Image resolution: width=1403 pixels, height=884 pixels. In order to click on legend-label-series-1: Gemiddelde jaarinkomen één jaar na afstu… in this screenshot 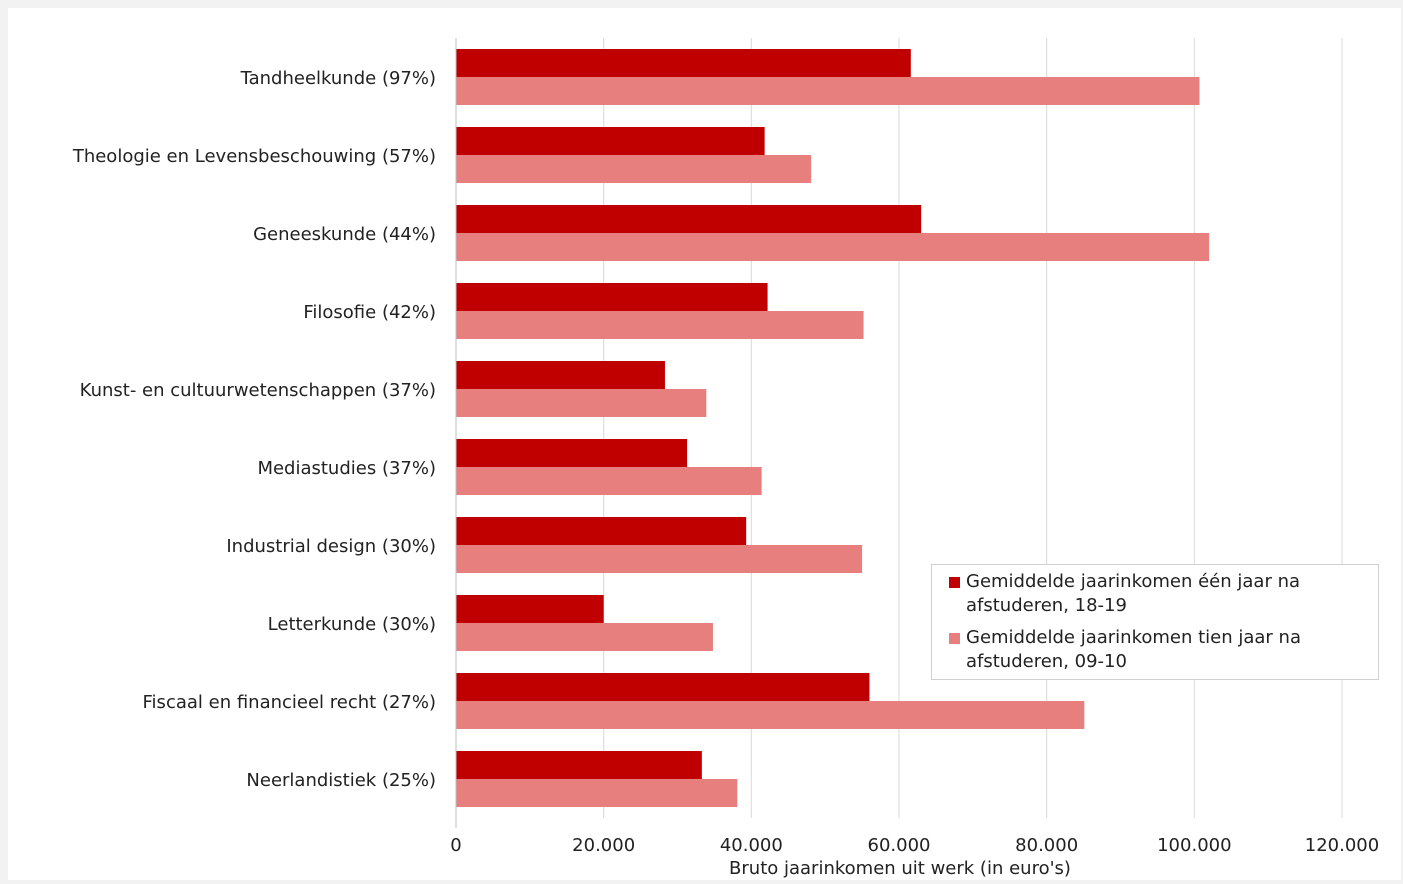, I will do `click(1133, 593)`.